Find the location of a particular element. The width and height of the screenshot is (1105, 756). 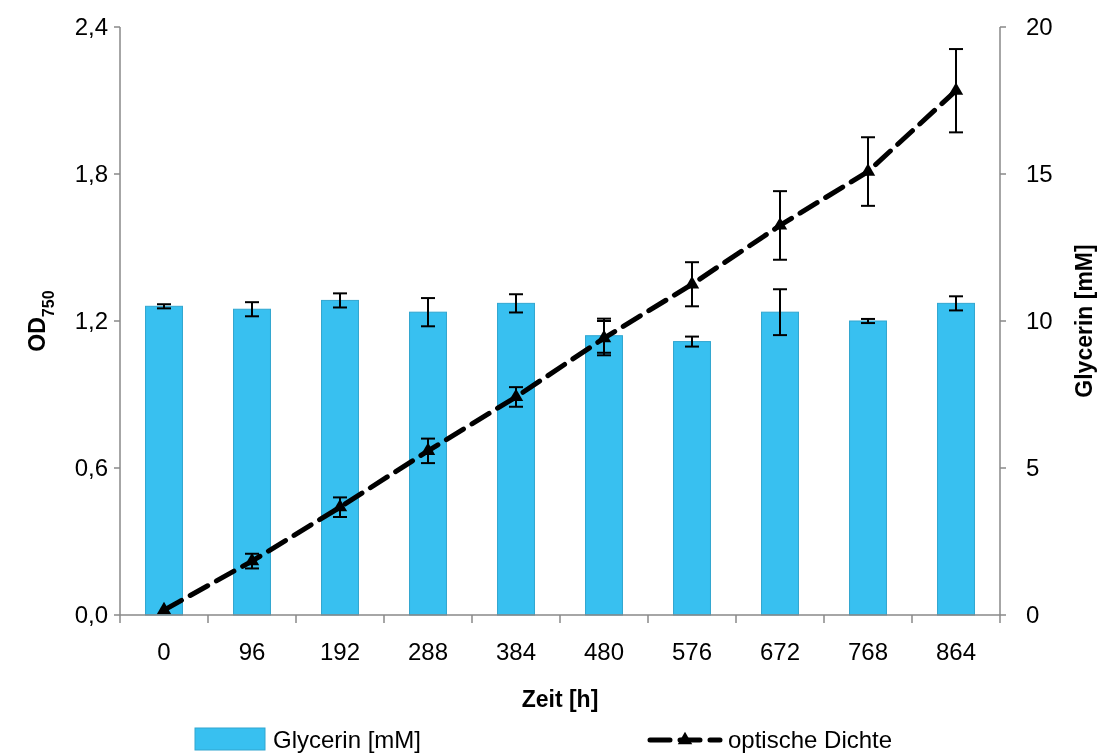

x-tick-label: 864 is located at coordinates (956, 651).